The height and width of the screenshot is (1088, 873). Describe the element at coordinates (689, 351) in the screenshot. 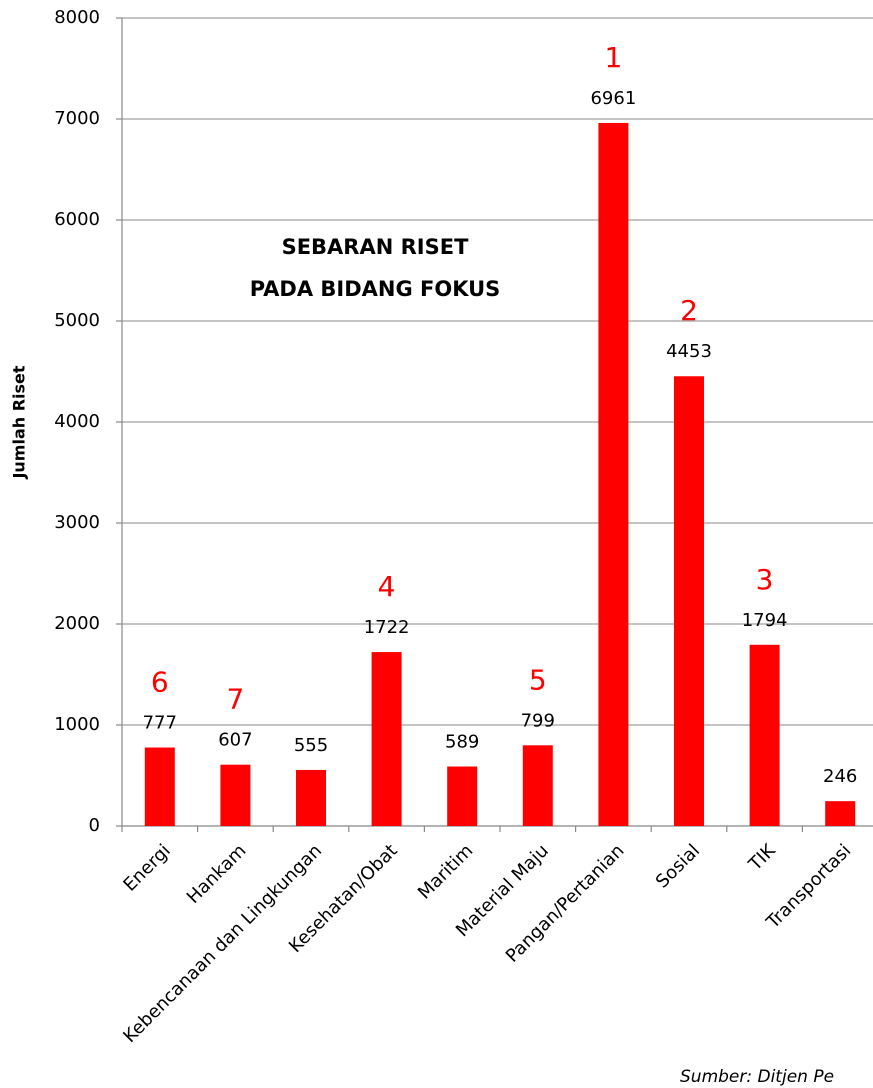

I see `value-label: 4453` at that location.